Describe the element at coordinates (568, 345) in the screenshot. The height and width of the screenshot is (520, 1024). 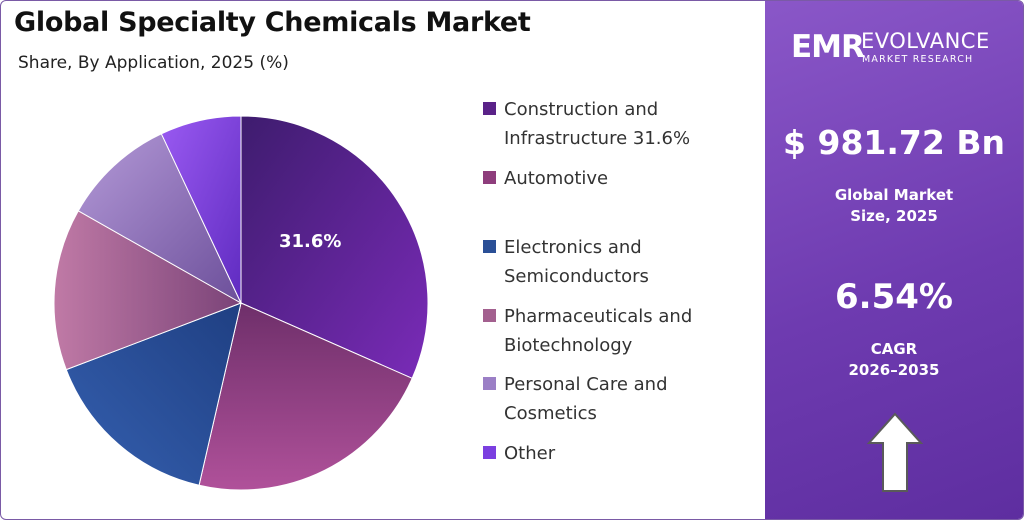
I see `legend-label-line: Biotechnology` at that location.